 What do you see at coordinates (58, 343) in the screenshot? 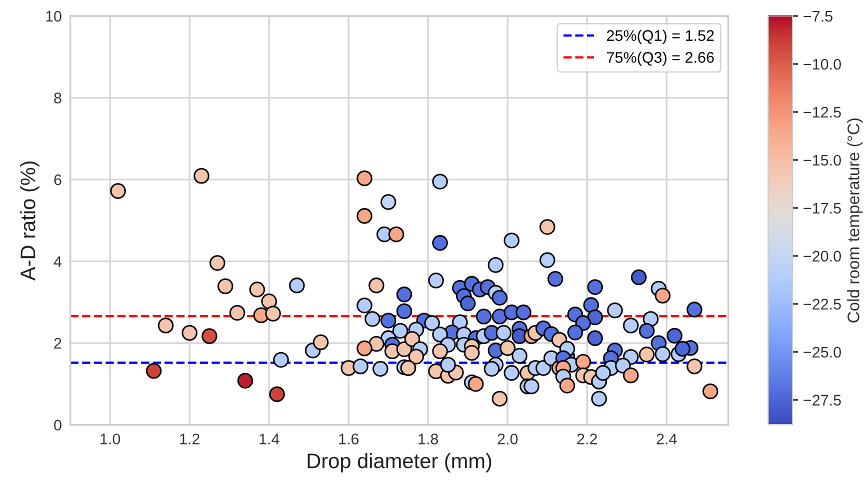
I see `y-tick-label: 2` at bounding box center [58, 343].